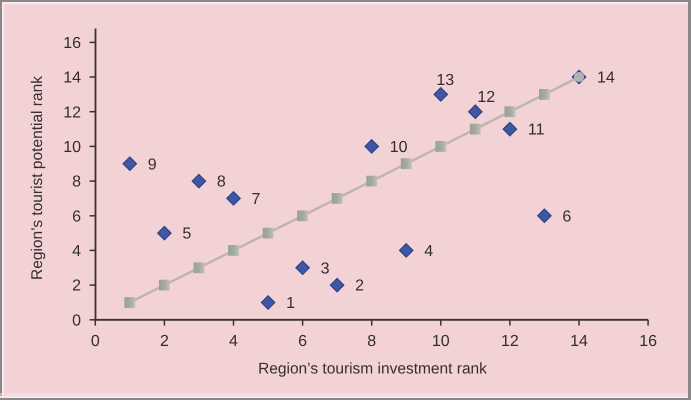 The height and width of the screenshot is (405, 691). What do you see at coordinates (186, 234) in the screenshot?
I see `svg-text: 5` at bounding box center [186, 234].